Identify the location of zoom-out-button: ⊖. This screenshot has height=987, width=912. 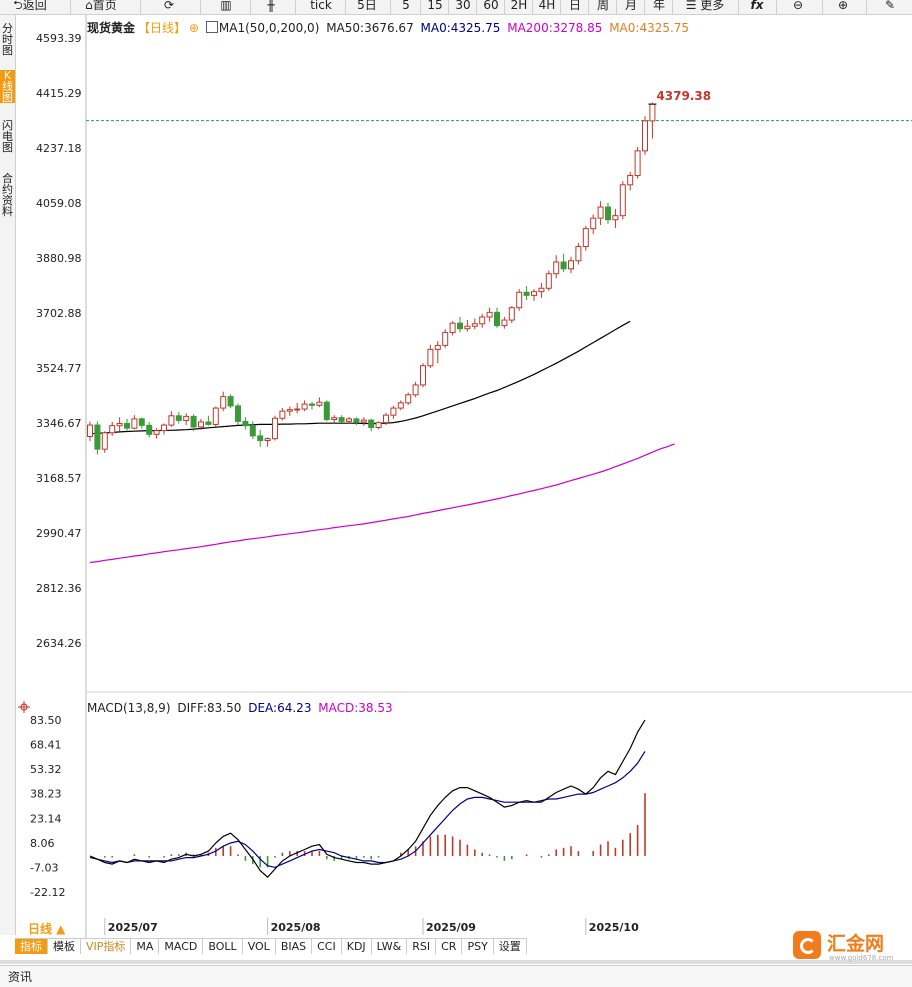
(797, 7).